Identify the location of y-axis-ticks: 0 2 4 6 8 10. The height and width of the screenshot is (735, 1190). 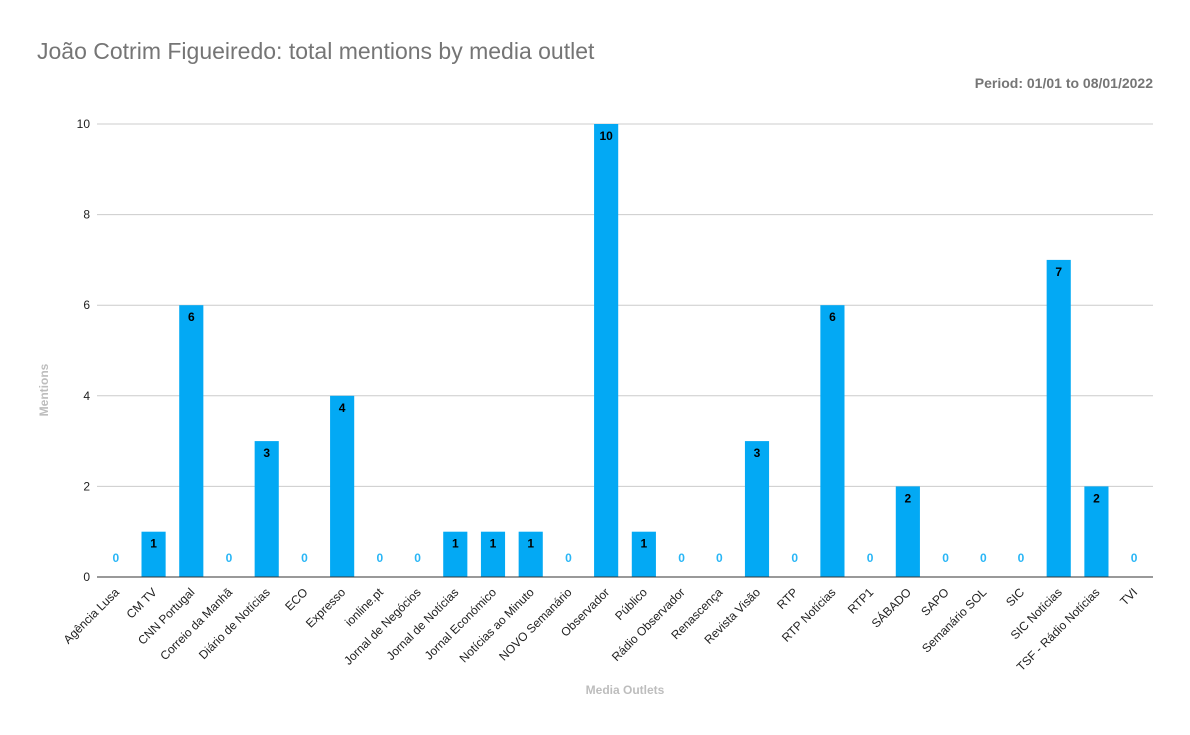
(84, 350).